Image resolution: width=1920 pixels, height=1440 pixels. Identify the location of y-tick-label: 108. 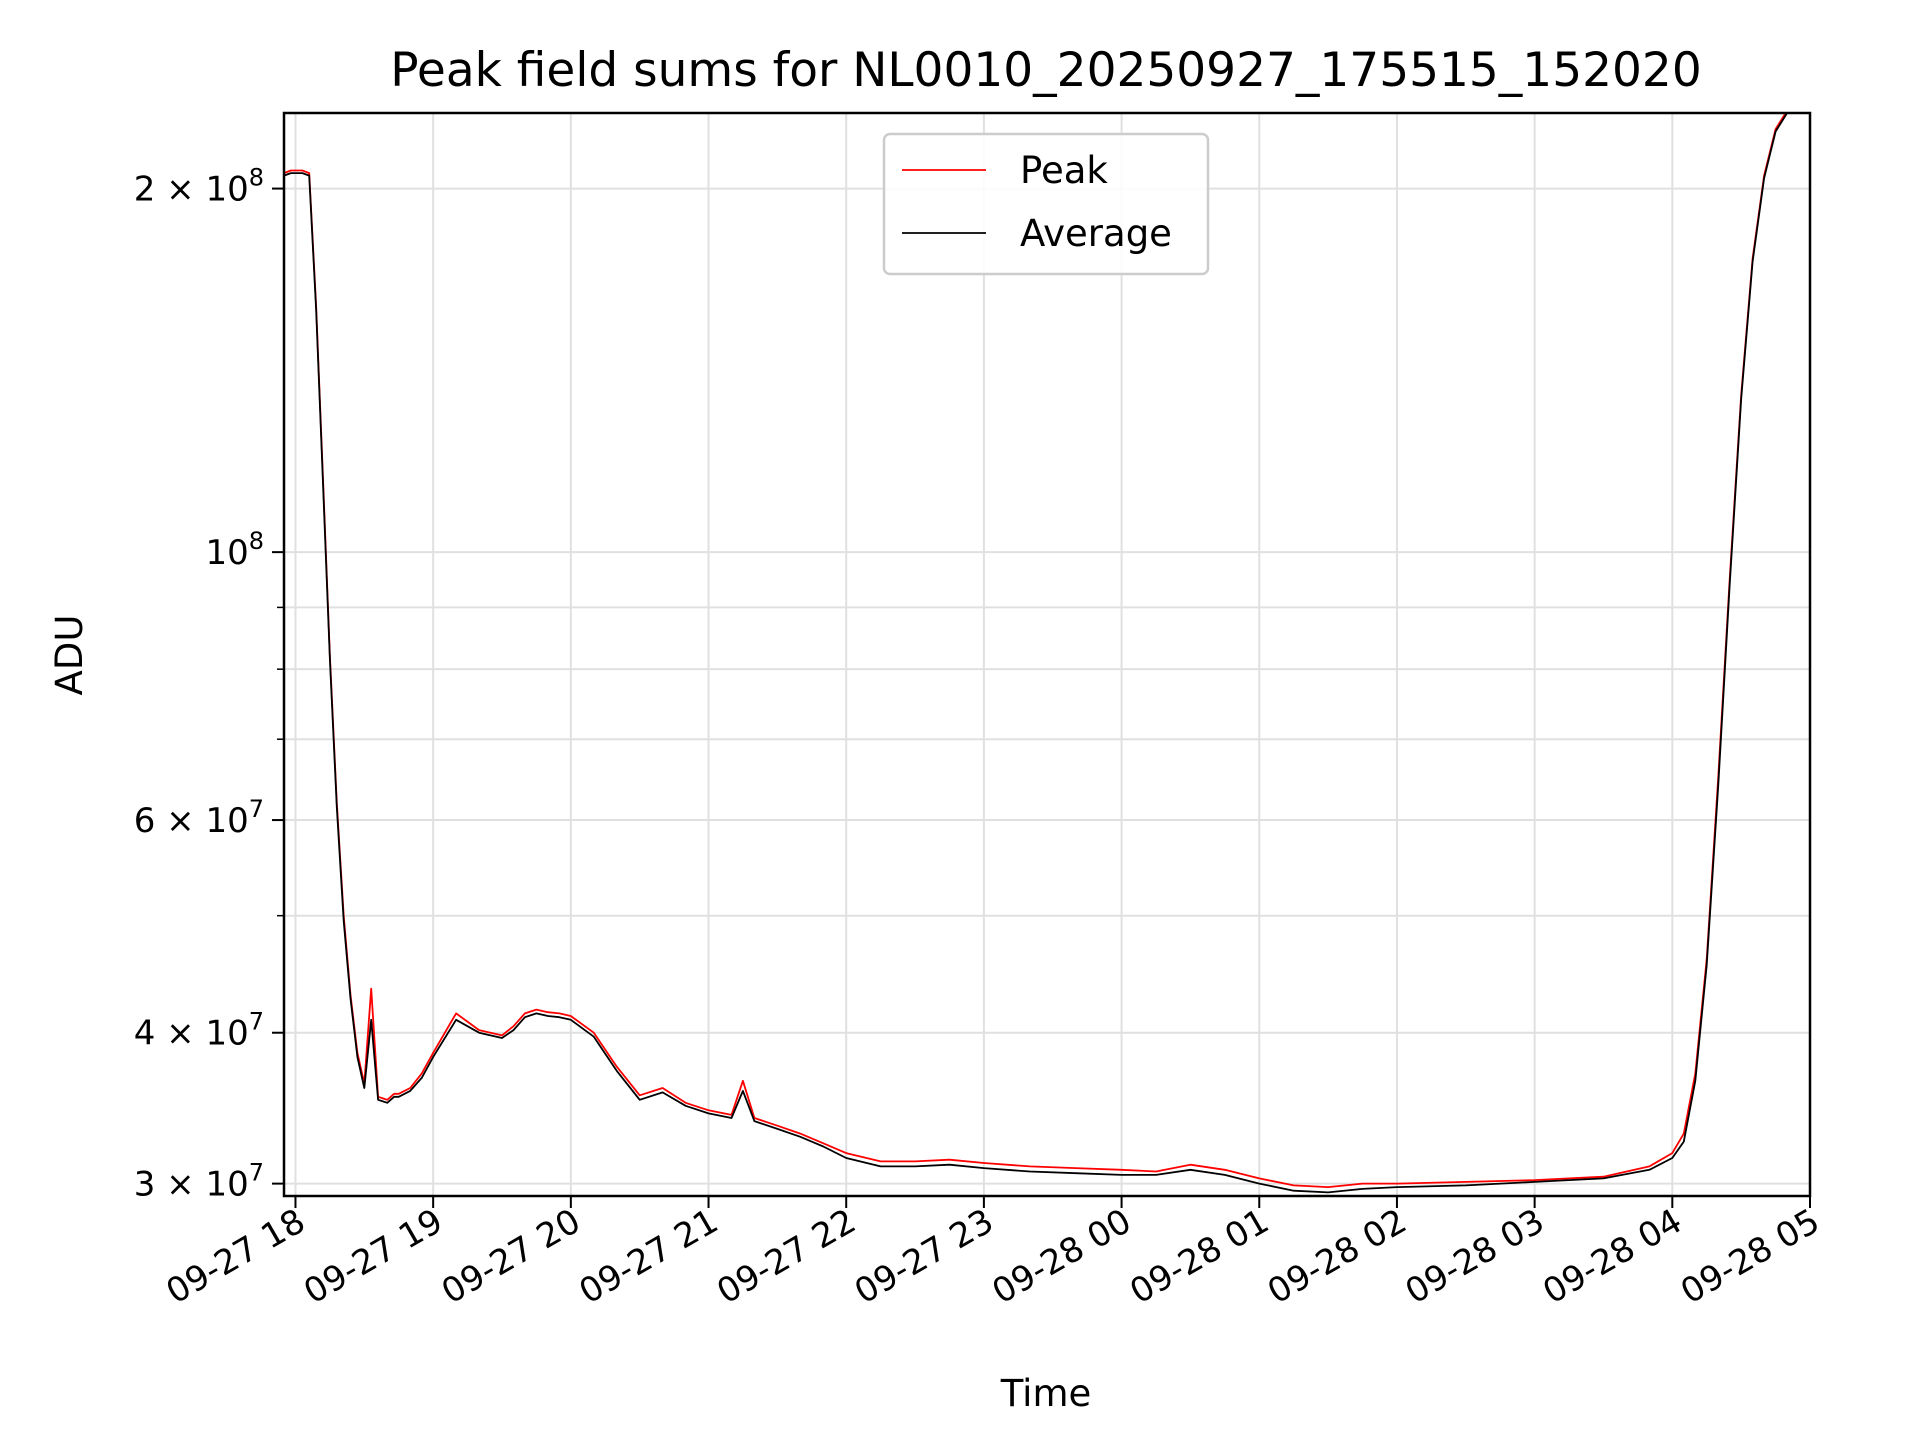
(234, 550).